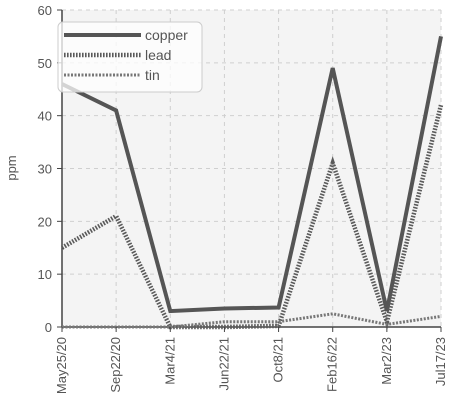 Image resolution: width=449 pixels, height=411 pixels. Describe the element at coordinates (169, 361) in the screenshot. I see `x-tick-label: Mar4/21` at that location.